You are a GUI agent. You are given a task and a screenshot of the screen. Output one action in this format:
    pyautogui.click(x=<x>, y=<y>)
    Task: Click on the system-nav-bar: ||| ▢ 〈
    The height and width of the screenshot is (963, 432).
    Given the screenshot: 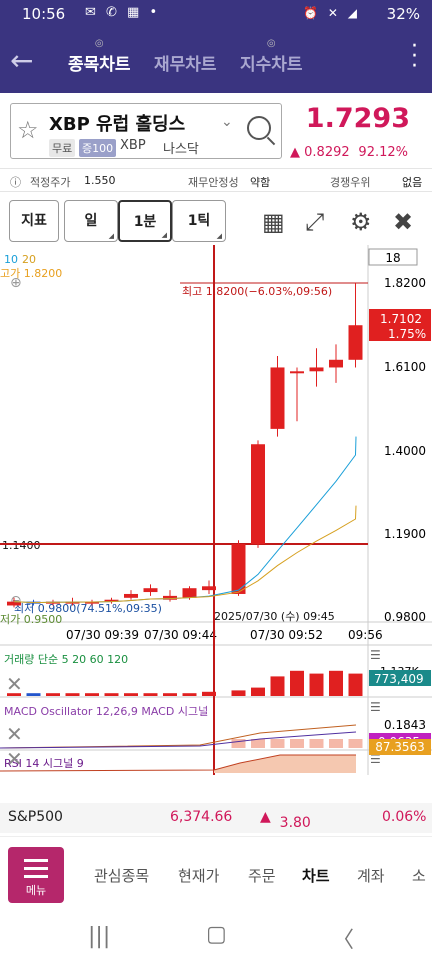 What is the action you would take?
    pyautogui.click(x=216, y=938)
    